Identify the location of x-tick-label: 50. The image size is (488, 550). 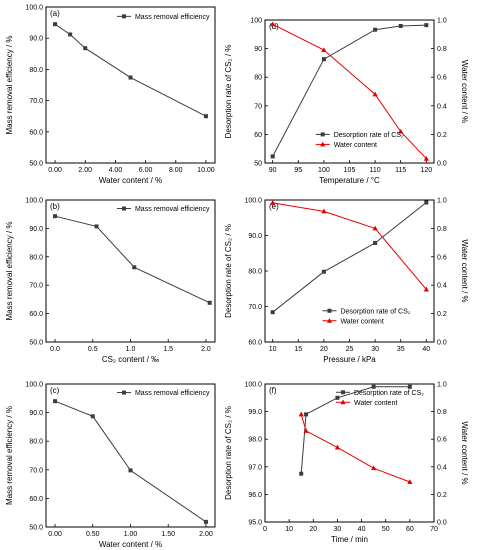
(386, 529).